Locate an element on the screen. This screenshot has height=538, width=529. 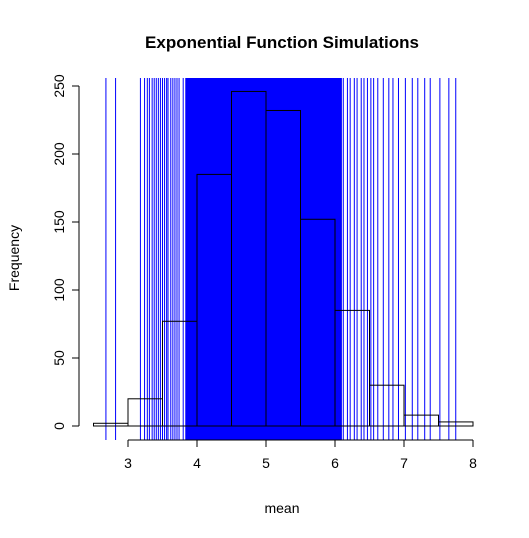
y-tick-label: 100 is located at coordinates (59, 290).